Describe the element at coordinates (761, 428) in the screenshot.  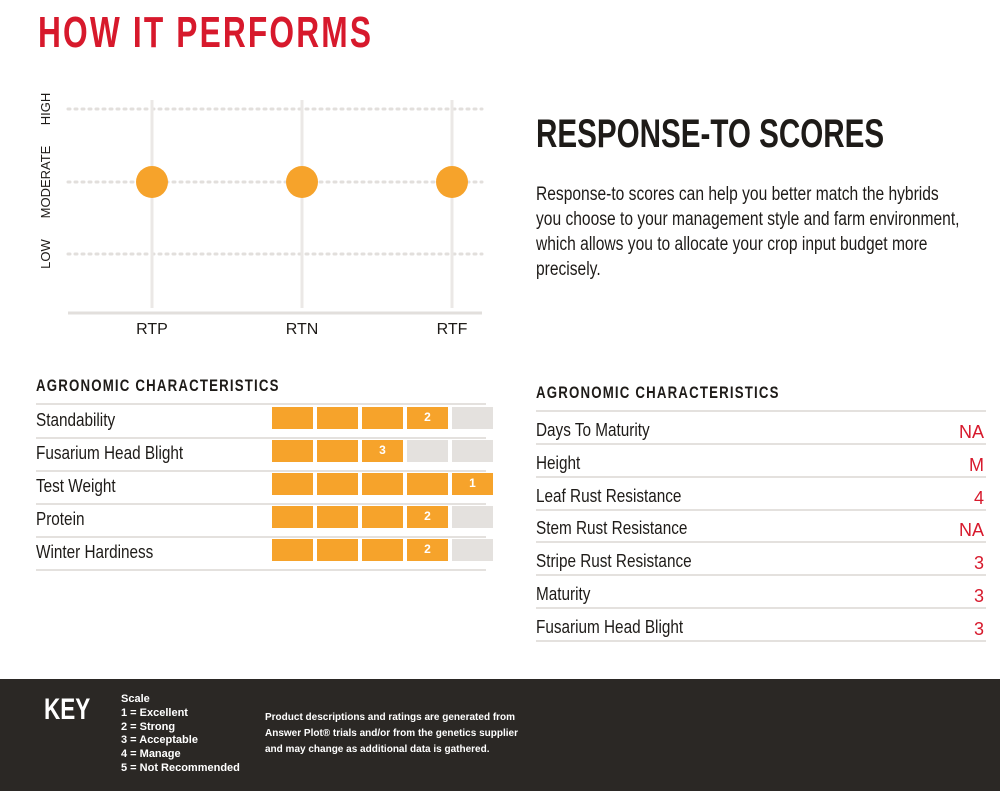
I see `characteristic-row: Days To Maturity NA` at that location.